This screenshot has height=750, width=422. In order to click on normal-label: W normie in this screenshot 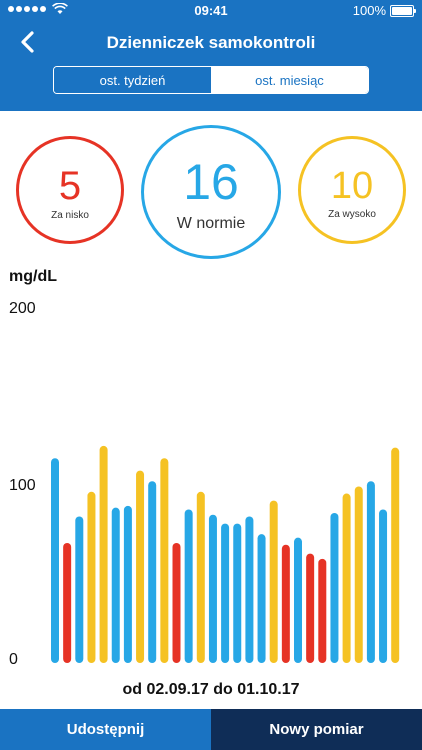, I will do `click(211, 223)`.